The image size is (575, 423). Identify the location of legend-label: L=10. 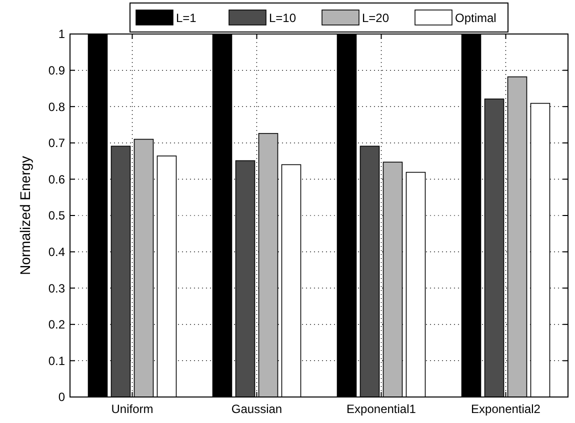
(282, 18).